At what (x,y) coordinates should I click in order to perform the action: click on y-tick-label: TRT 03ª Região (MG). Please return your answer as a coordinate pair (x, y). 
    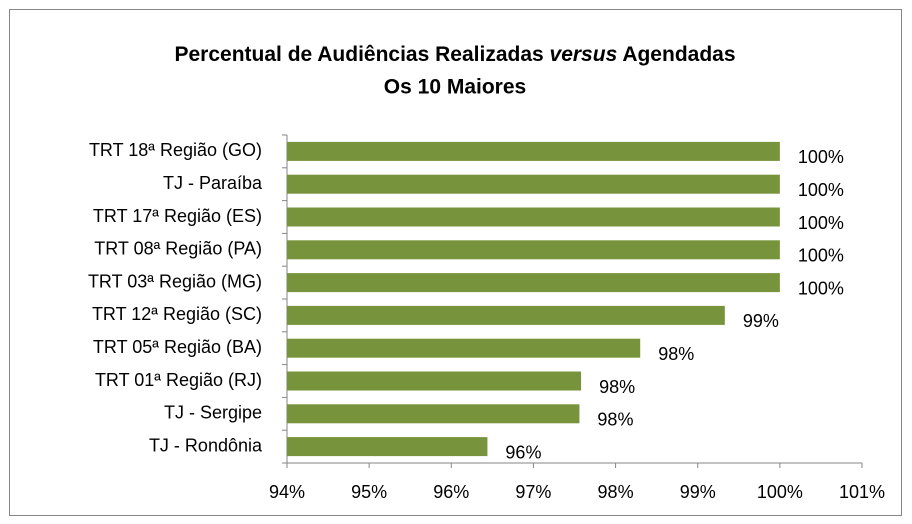
    Looking at the image, I should click on (175, 281).